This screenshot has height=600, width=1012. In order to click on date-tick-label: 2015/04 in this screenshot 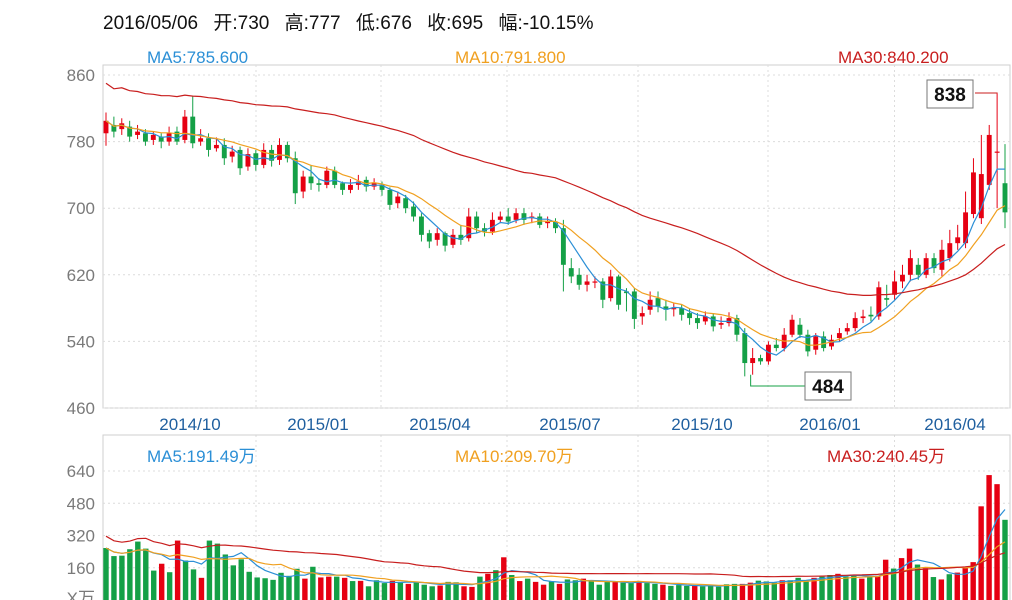, I will do `click(439, 424)`.